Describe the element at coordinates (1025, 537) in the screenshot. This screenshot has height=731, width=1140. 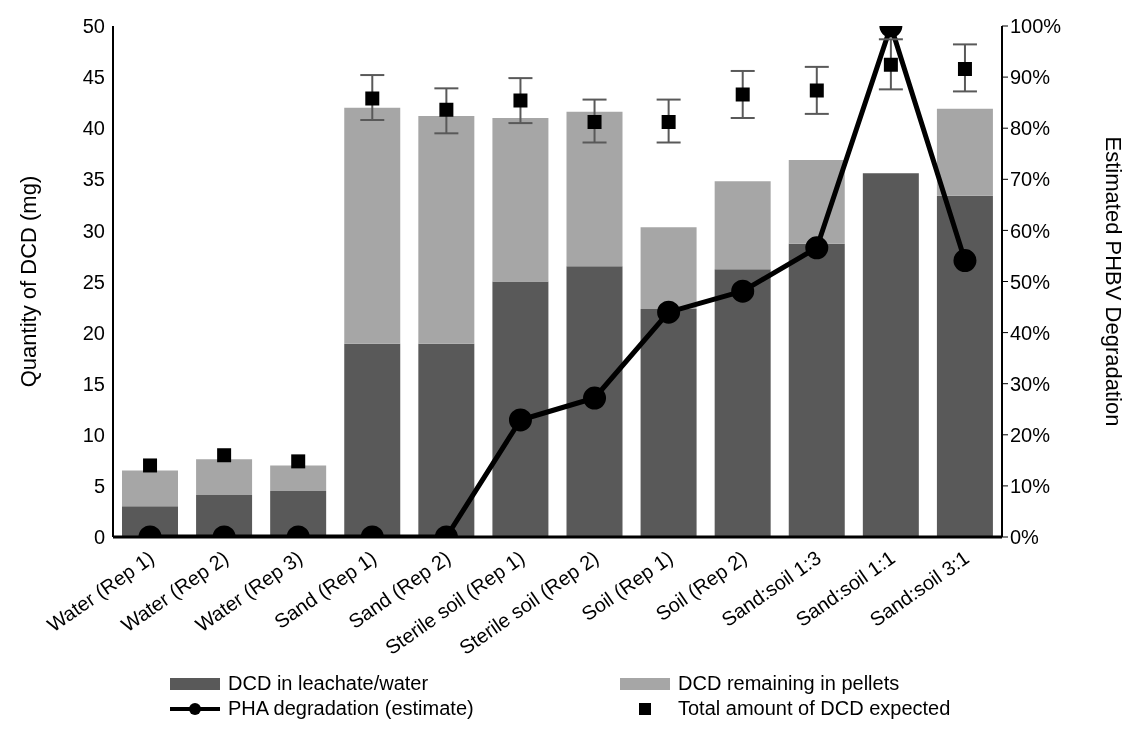
I see `y2-tick-label: 0%` at that location.